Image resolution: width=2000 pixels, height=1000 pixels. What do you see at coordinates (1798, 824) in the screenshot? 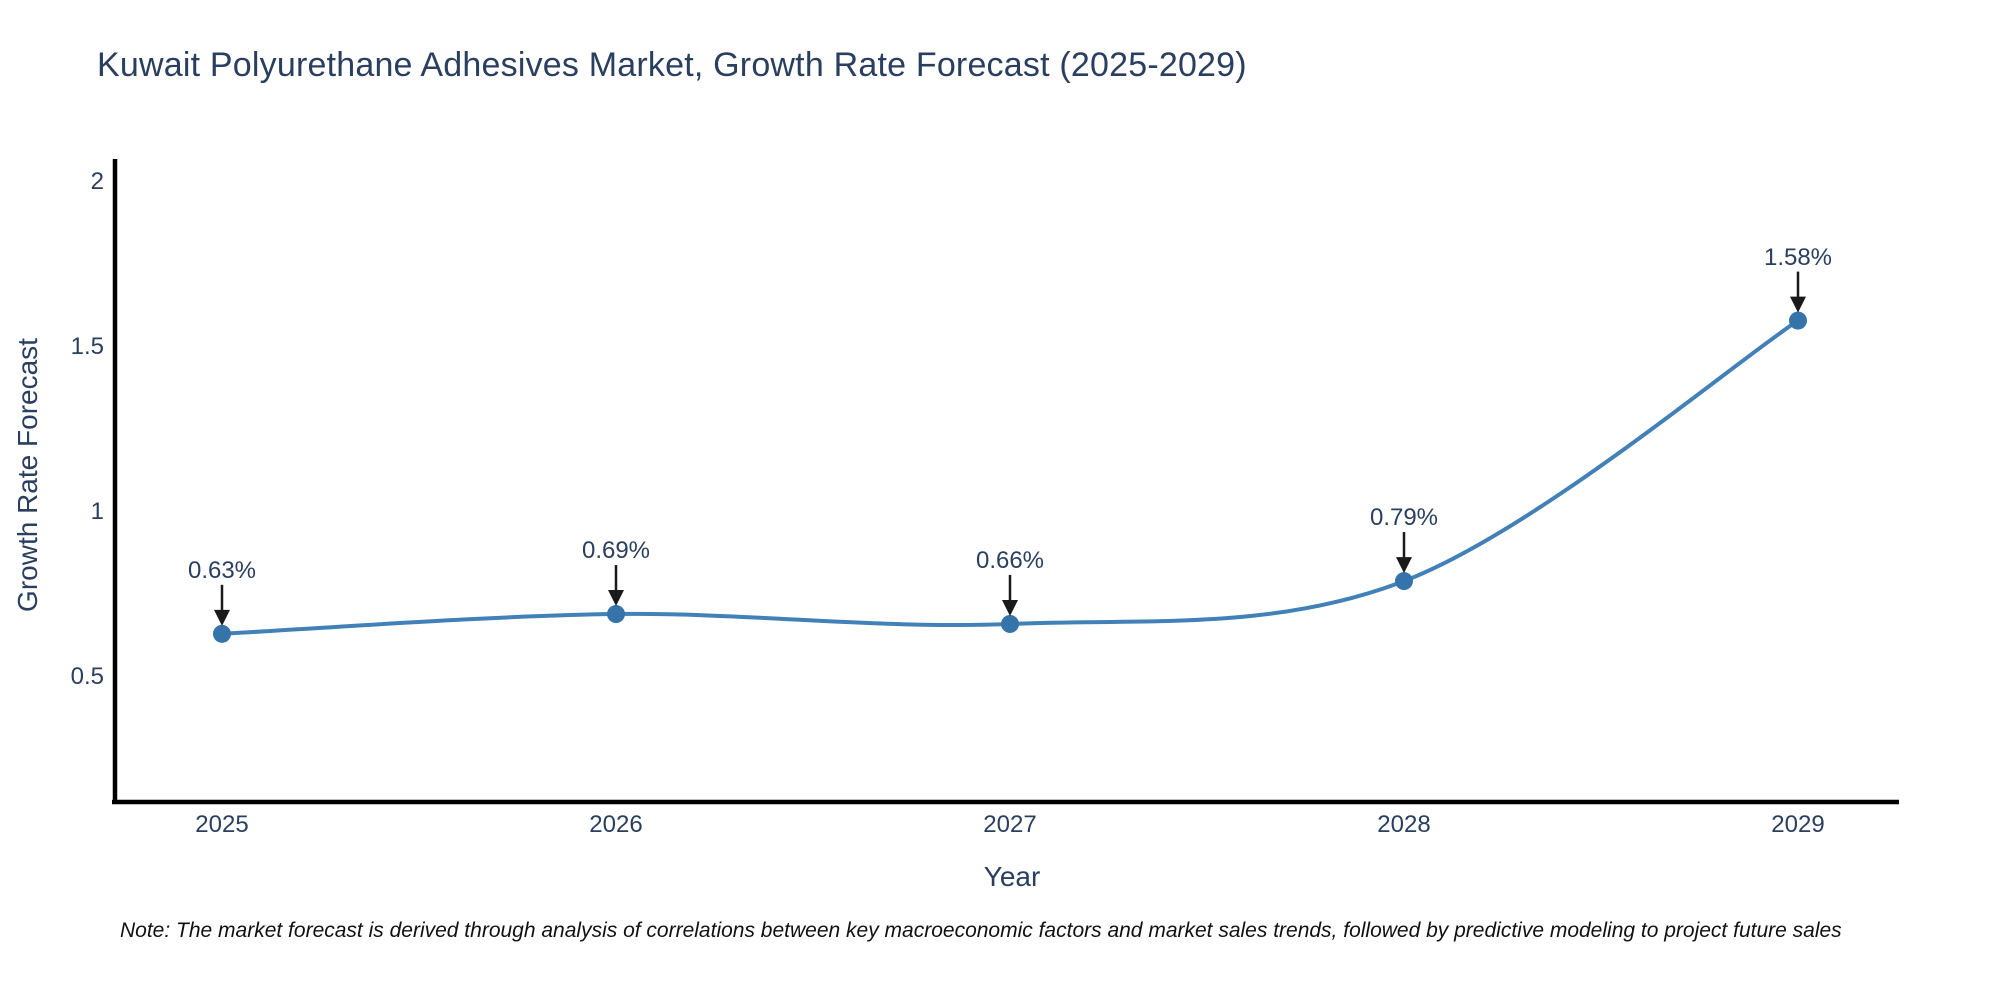
I see `x-tick-label-2029: 2029` at bounding box center [1798, 824].